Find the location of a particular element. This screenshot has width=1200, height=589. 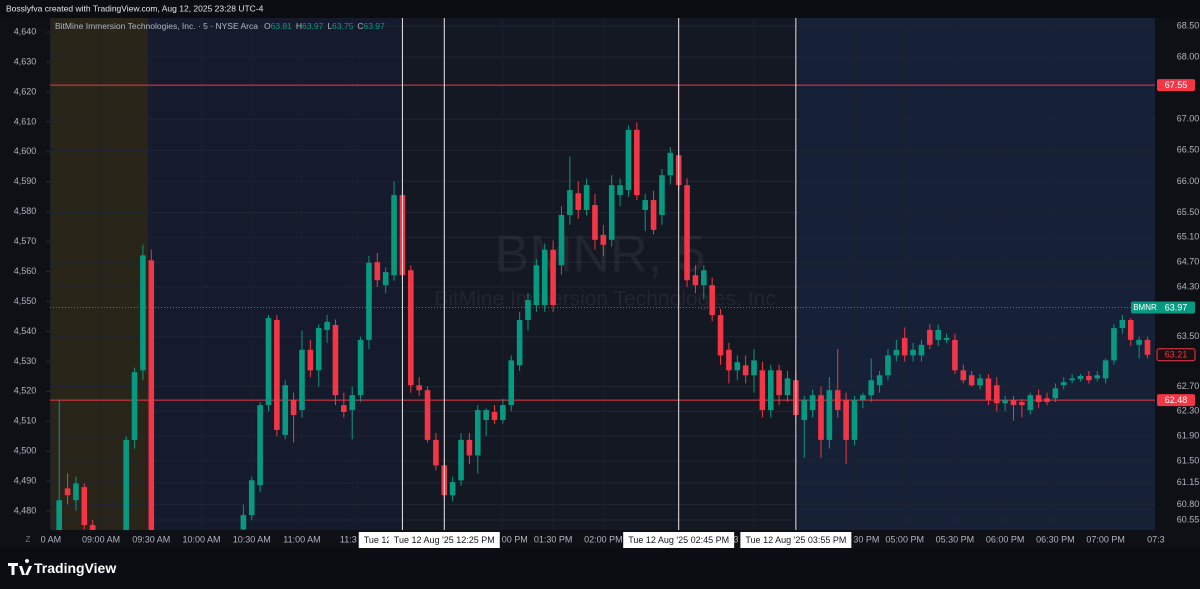

x-tick-label: 05:30 PM is located at coordinates (955, 539).